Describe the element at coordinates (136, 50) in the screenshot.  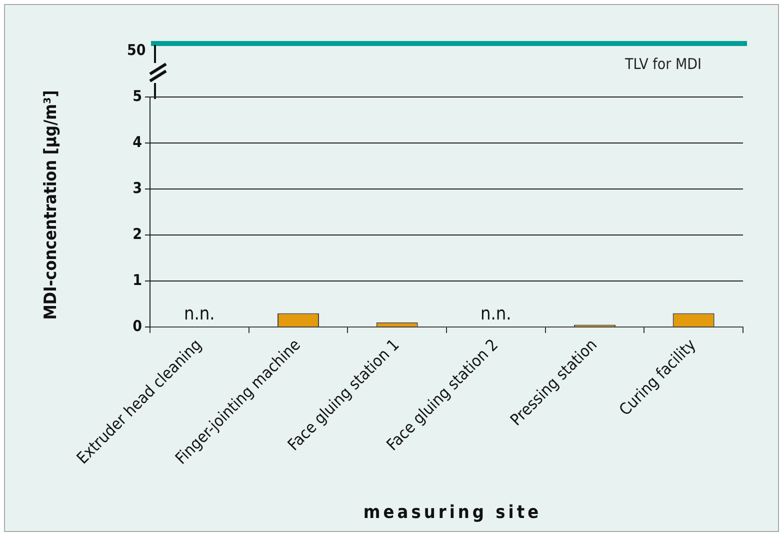
I see `text: 50` at that location.